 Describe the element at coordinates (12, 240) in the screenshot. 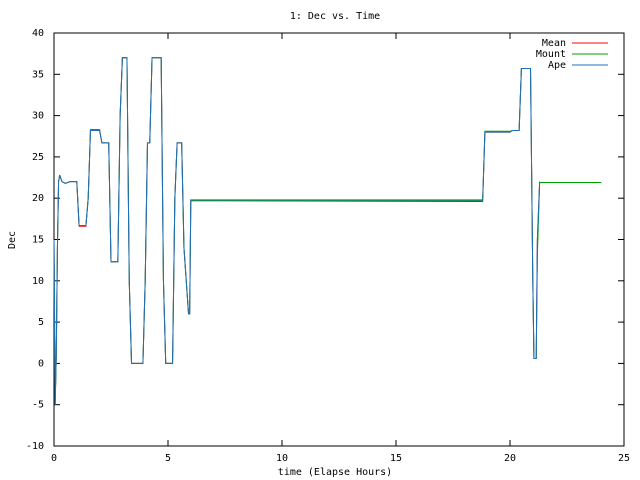

I see `y-axis-label: Dec` at that location.